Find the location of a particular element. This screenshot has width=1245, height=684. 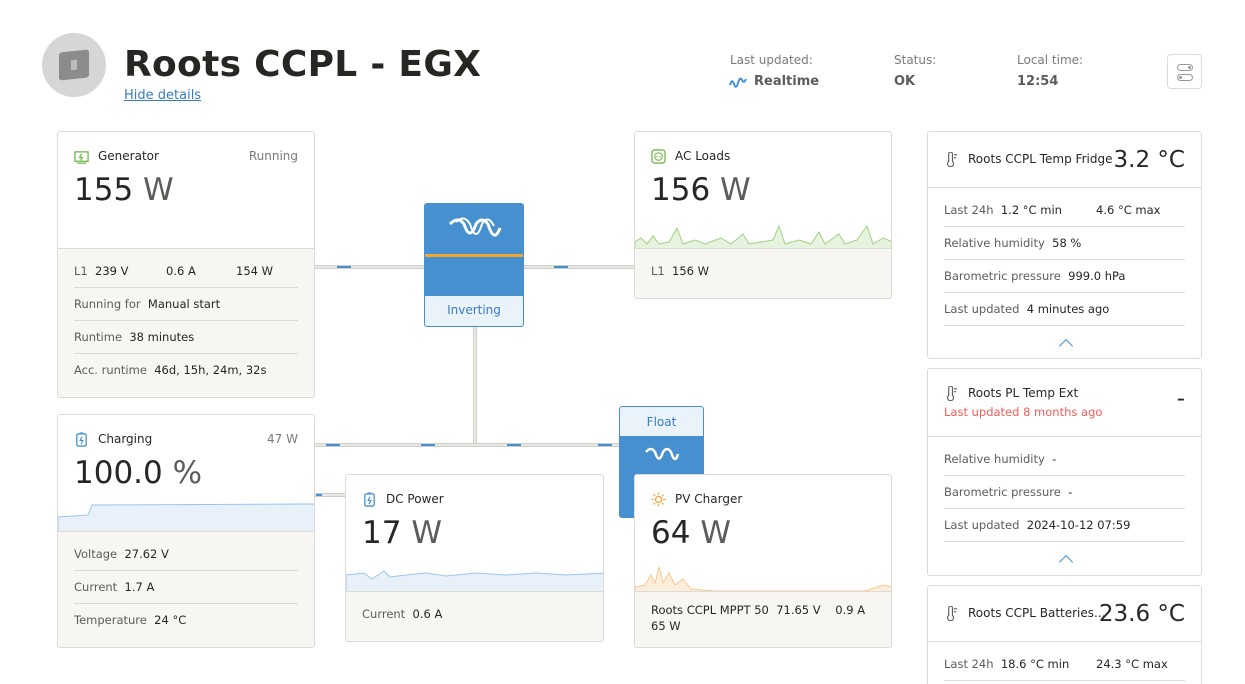

generator-title: Generator is located at coordinates (128, 156).